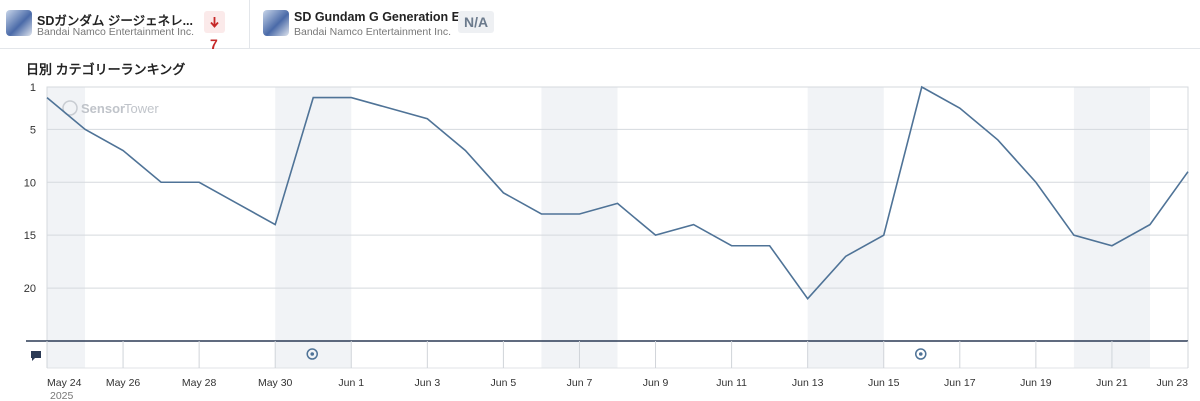 This screenshot has width=1200, height=401. What do you see at coordinates (656, 383) in the screenshot?
I see `x-tick-label: Jun 9` at bounding box center [656, 383].